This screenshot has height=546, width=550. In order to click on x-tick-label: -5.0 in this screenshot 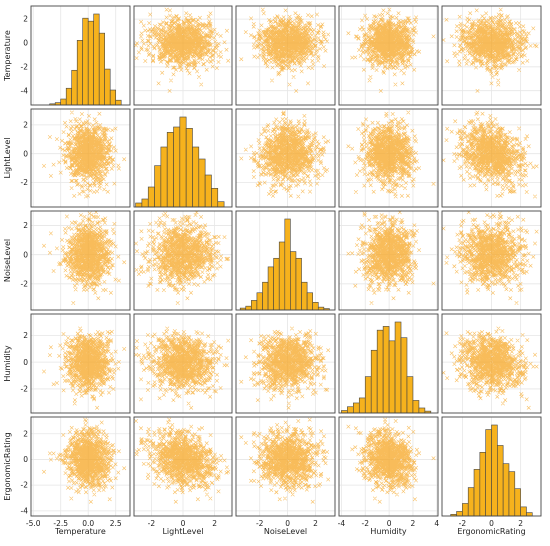, I will do `click(33, 523)`.